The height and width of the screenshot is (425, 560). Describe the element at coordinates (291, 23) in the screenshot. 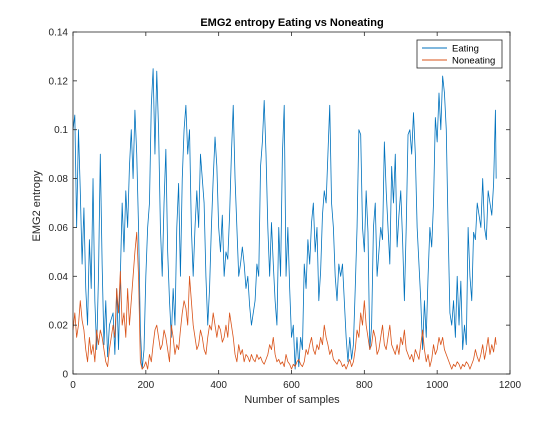

I see `chart-title: EMG2 entropy Eating vs Noneating` at that location.